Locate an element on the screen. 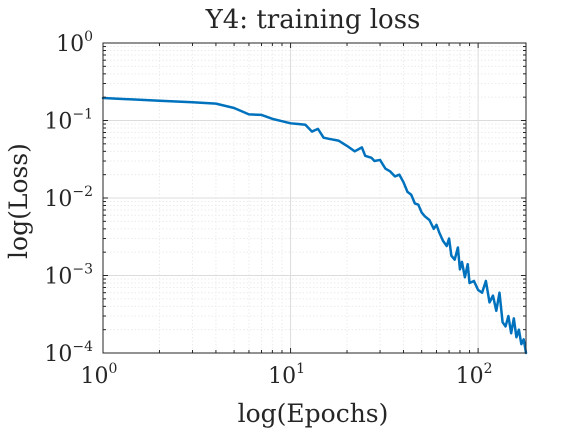  chart-title: Y4: training loss is located at coordinates (313, 20).